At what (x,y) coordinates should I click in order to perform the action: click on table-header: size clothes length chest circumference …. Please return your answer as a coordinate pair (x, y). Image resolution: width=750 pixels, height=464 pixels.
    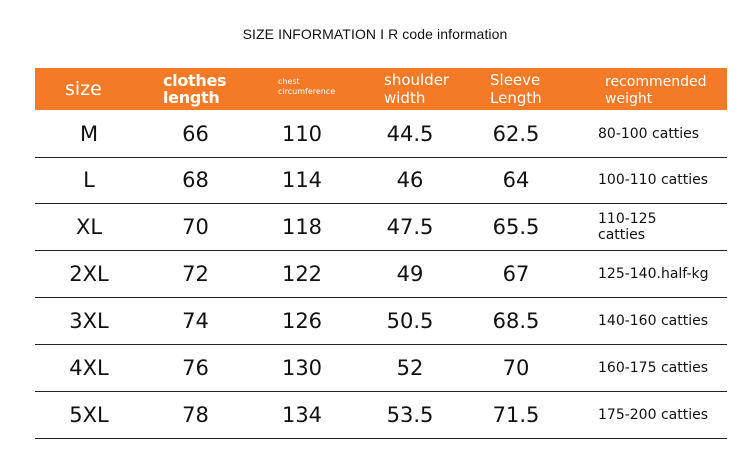
    Looking at the image, I should click on (381, 89).